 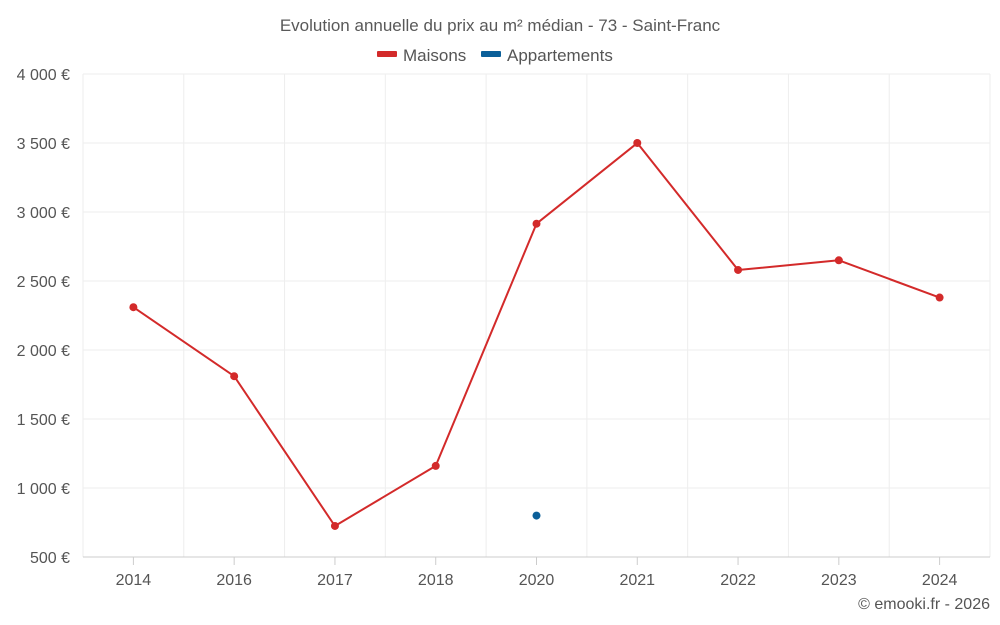 I want to click on x-tick-label: 2018, so click(x=436, y=580).